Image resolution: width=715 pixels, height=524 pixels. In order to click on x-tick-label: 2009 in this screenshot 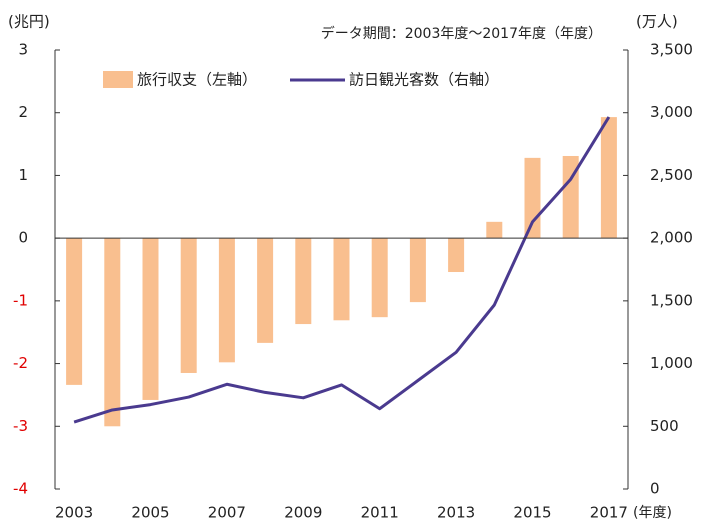, I will do `click(303, 513)`.